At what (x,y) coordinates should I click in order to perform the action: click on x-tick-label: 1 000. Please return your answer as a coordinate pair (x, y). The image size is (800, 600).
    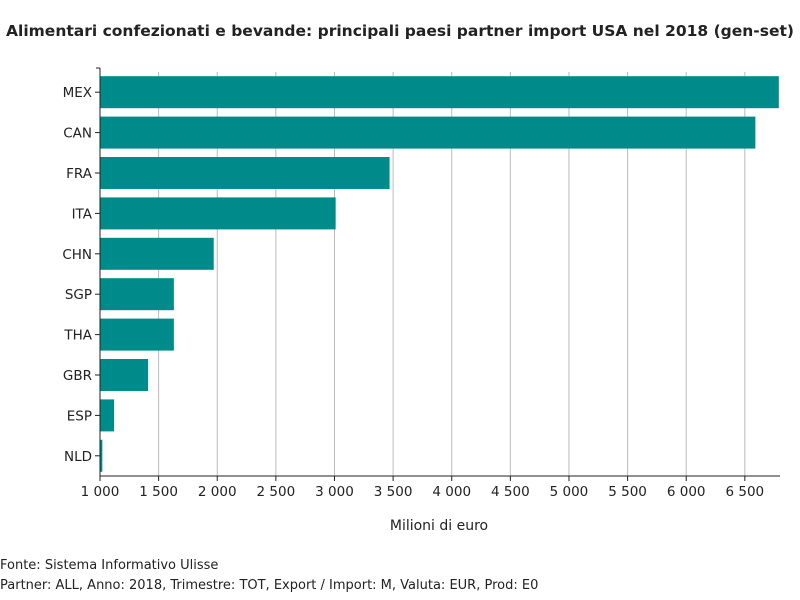
    Looking at the image, I should click on (100, 492).